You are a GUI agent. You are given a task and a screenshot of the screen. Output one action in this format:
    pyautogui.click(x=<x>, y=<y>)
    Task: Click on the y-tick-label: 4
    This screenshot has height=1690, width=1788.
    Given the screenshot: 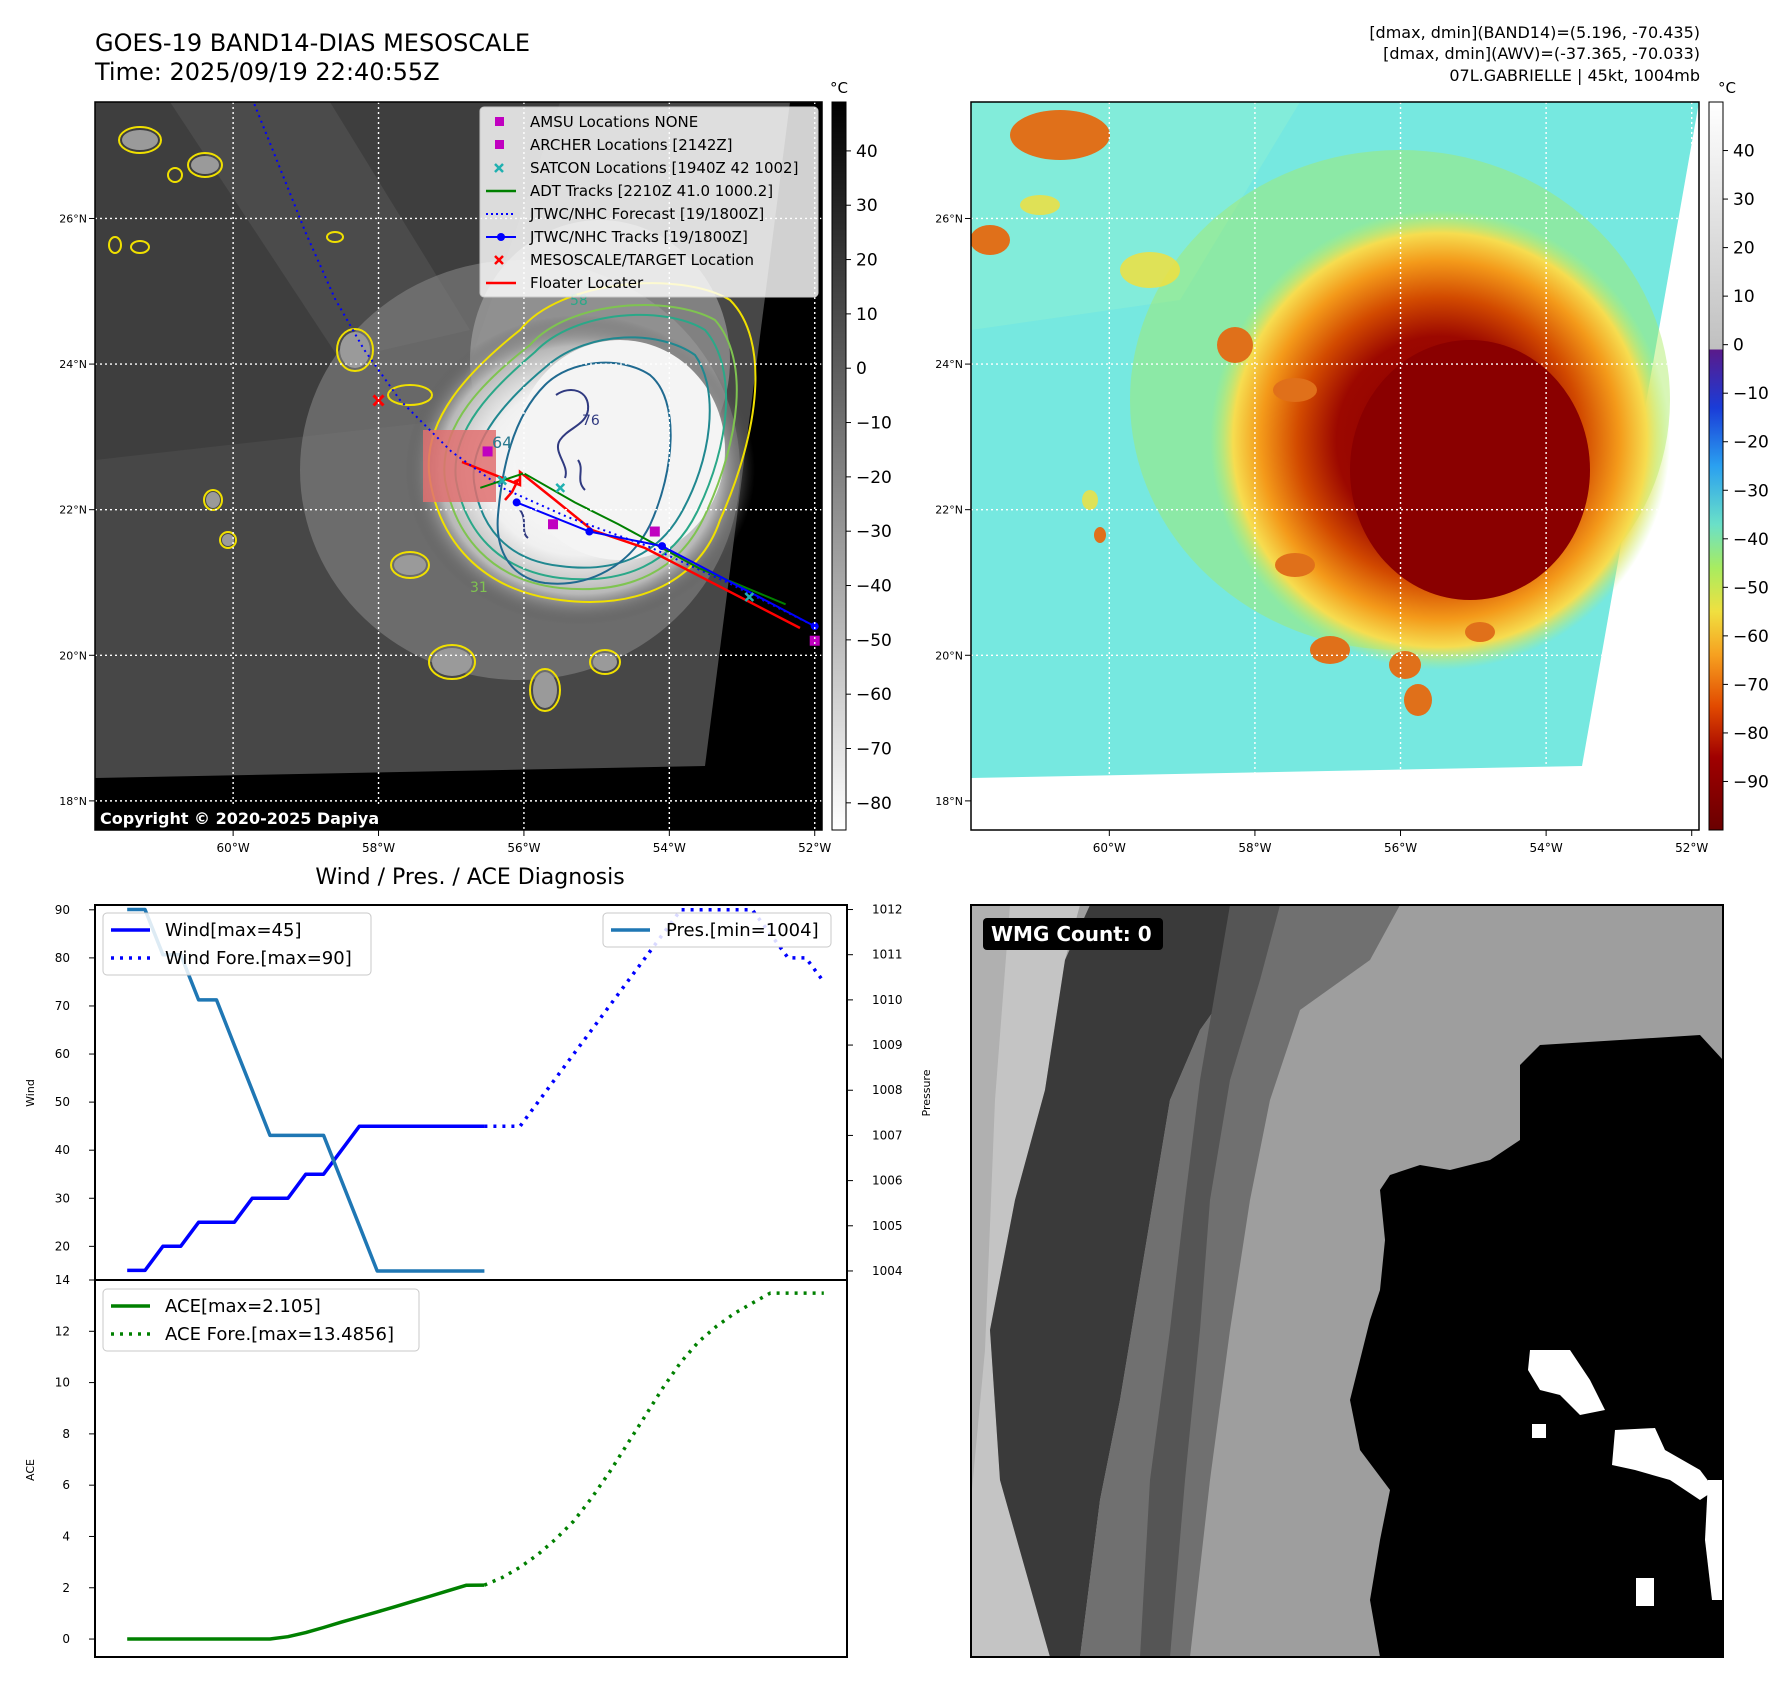 What is the action you would take?
    pyautogui.click(x=66, y=1536)
    